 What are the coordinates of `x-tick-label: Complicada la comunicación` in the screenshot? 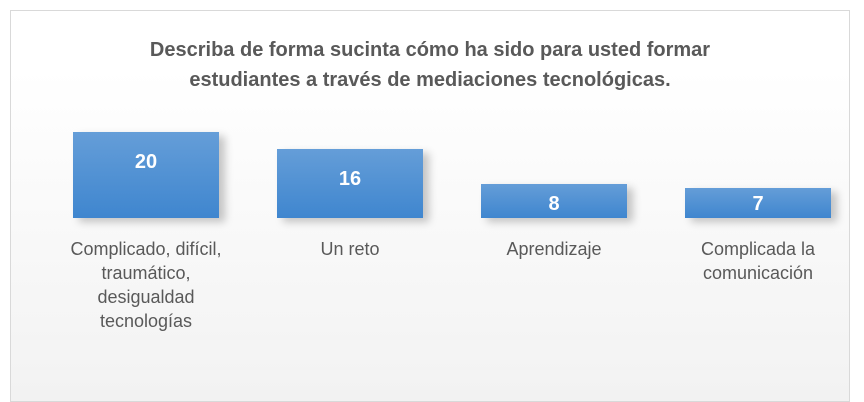 It's located at (758, 261).